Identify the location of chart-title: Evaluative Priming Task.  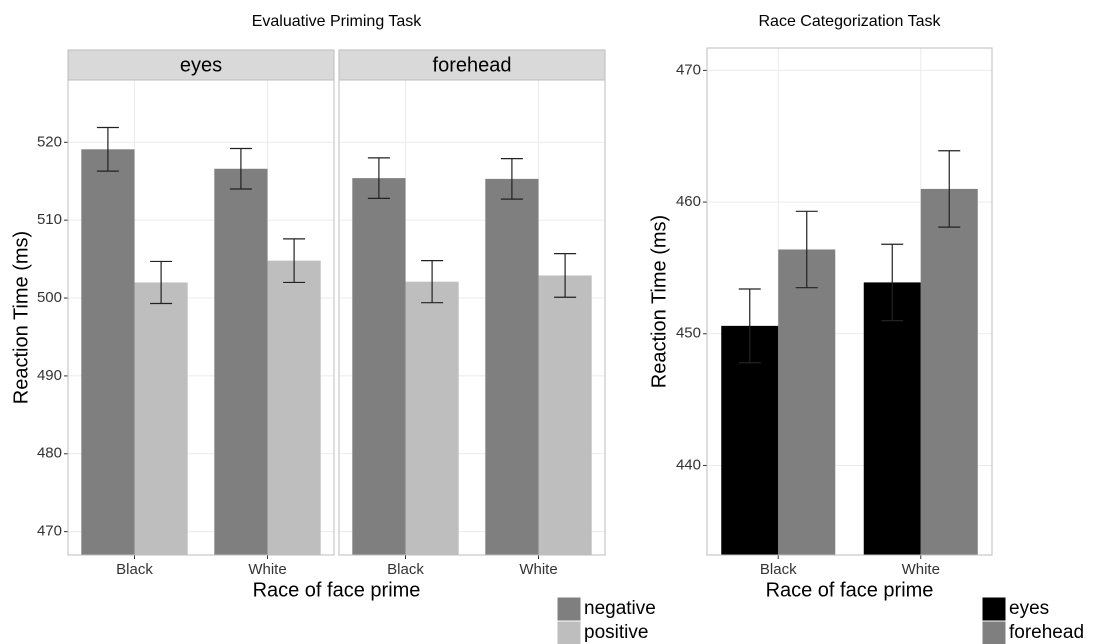
(337, 21).